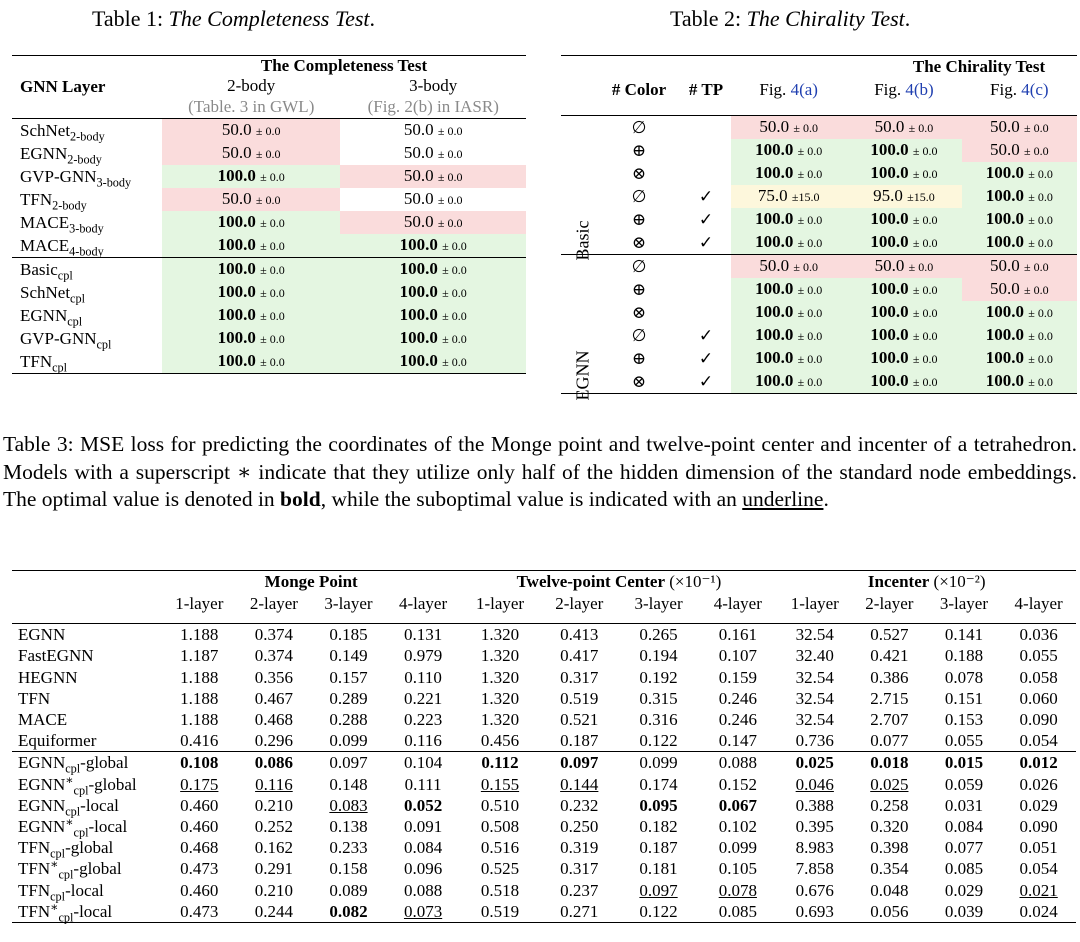 This screenshot has width=1080, height=942. I want to click on mse-value: 0.354, so click(889, 869).